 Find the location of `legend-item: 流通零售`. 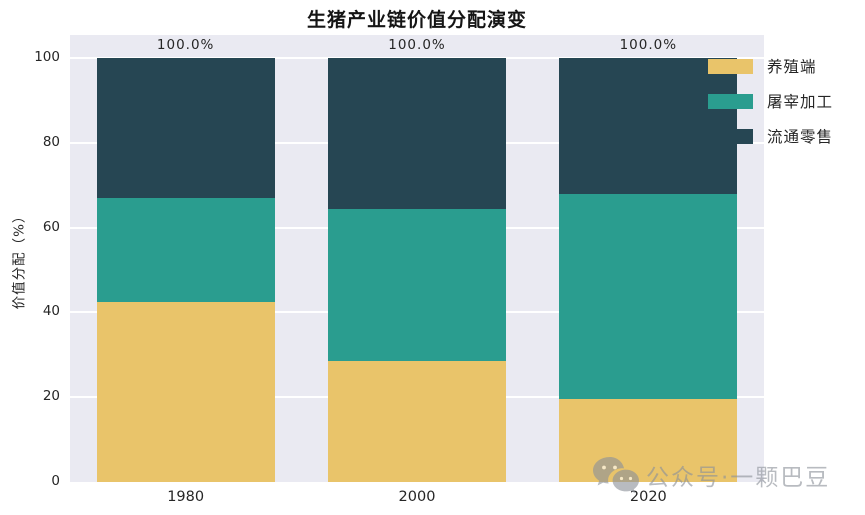

legend-item: 流通零售 is located at coordinates (770, 136).